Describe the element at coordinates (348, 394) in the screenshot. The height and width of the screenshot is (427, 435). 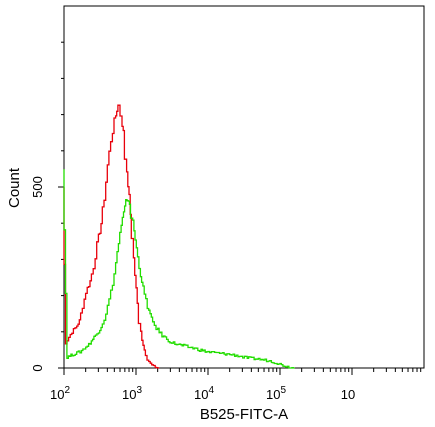
I see `x-tick-label: 10` at that location.